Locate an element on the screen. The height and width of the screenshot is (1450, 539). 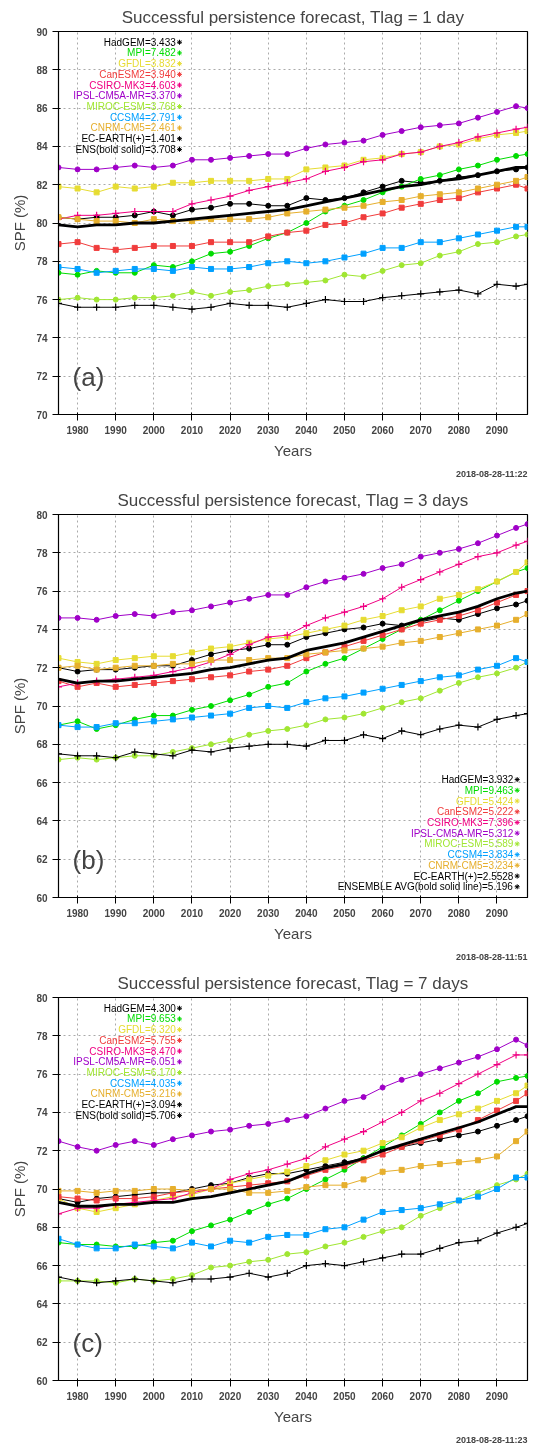
annotation: (c) is located at coordinates (87, 1342).